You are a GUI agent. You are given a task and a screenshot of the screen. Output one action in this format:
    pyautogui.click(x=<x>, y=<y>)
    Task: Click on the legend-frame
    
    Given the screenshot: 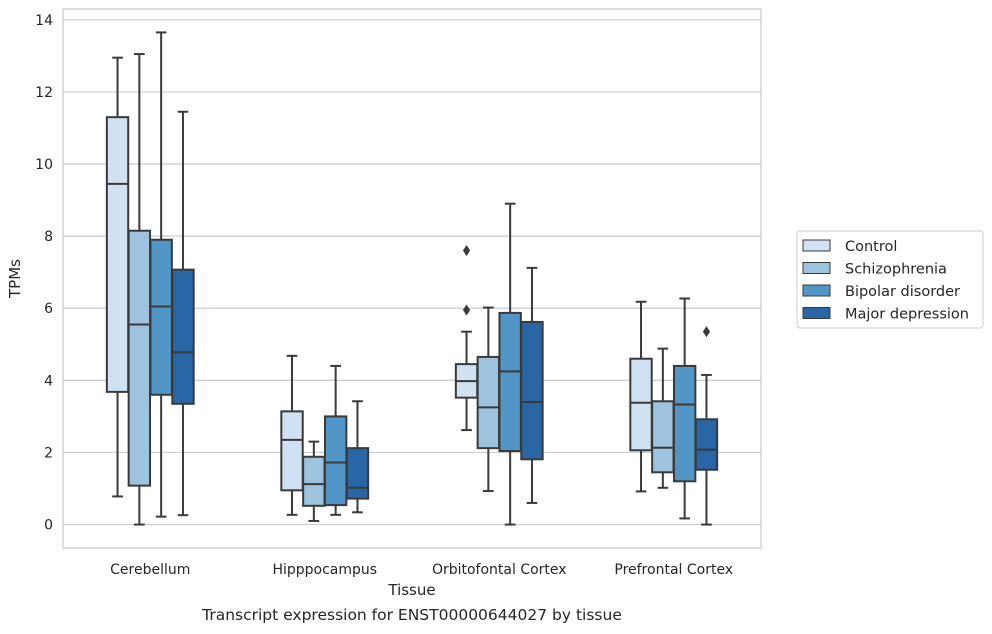 What is the action you would take?
    pyautogui.click(x=890, y=279)
    